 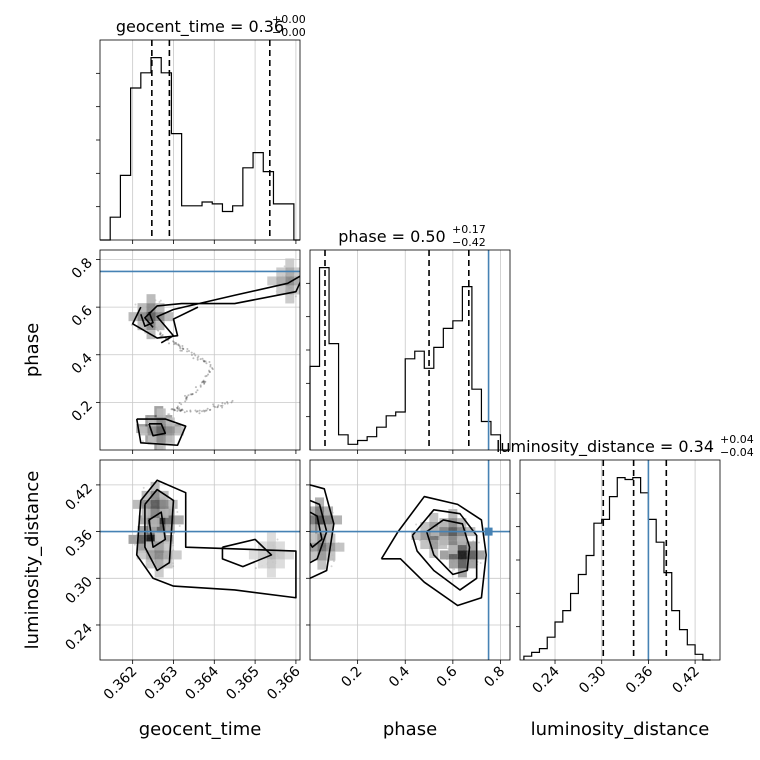 I want to click on xlabel-phase: phase, so click(x=410, y=729).